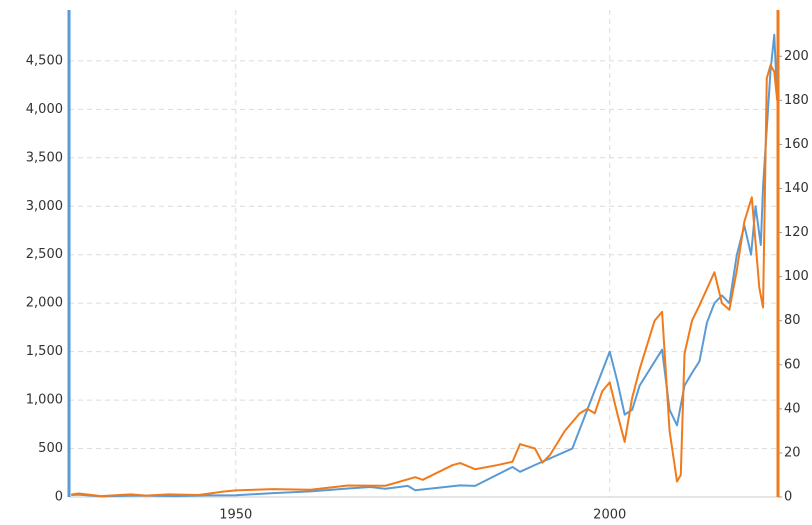  What do you see at coordinates (44, 109) in the screenshot?
I see `y-tick-label: 4,000` at bounding box center [44, 109].